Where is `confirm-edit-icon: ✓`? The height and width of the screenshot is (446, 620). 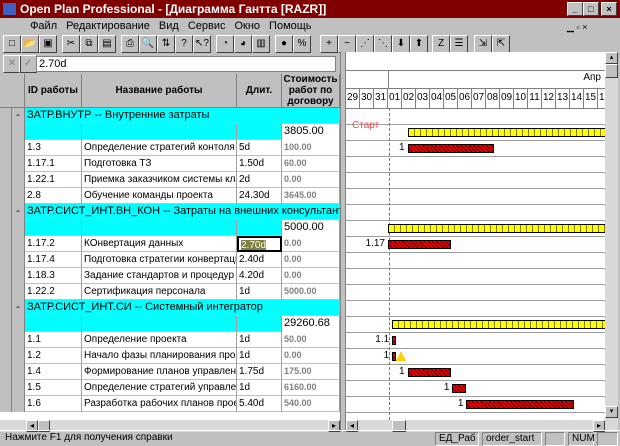
confirm-edit-icon: ✓ is located at coordinates (28, 64).